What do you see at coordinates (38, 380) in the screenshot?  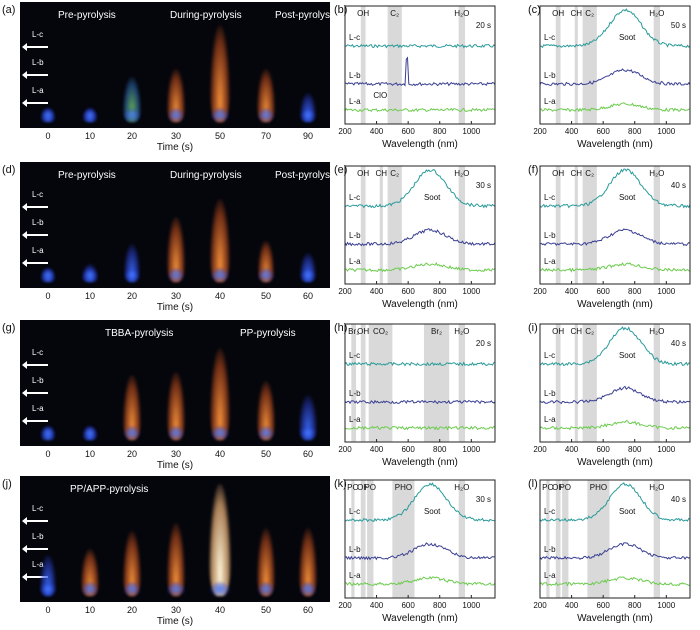 I see `level-label: L-b` at bounding box center [38, 380].